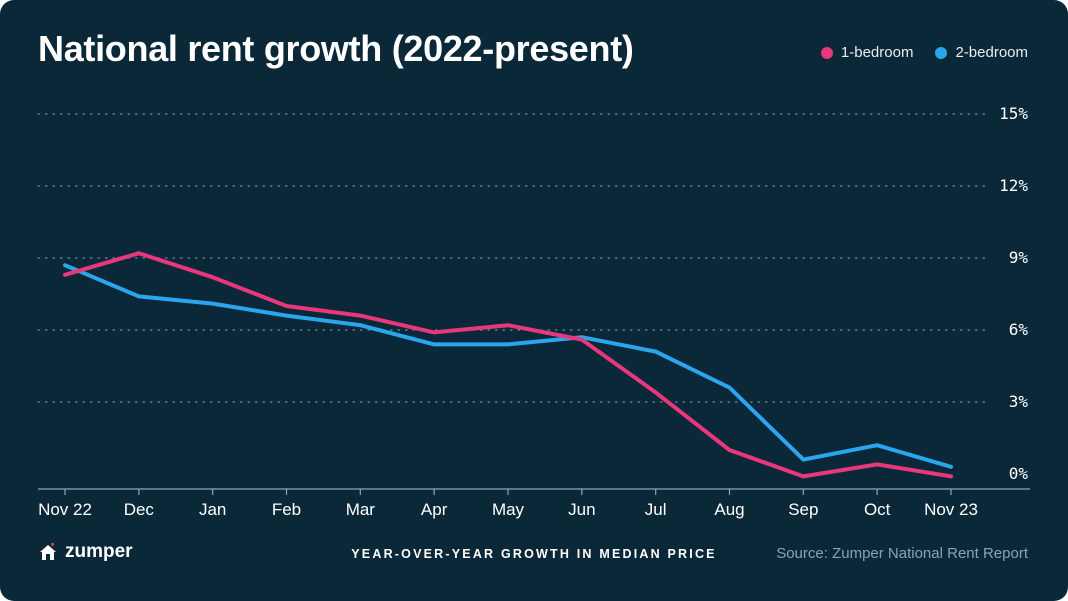  What do you see at coordinates (877, 509) in the screenshot?
I see `x-tick-label: Oct` at bounding box center [877, 509].